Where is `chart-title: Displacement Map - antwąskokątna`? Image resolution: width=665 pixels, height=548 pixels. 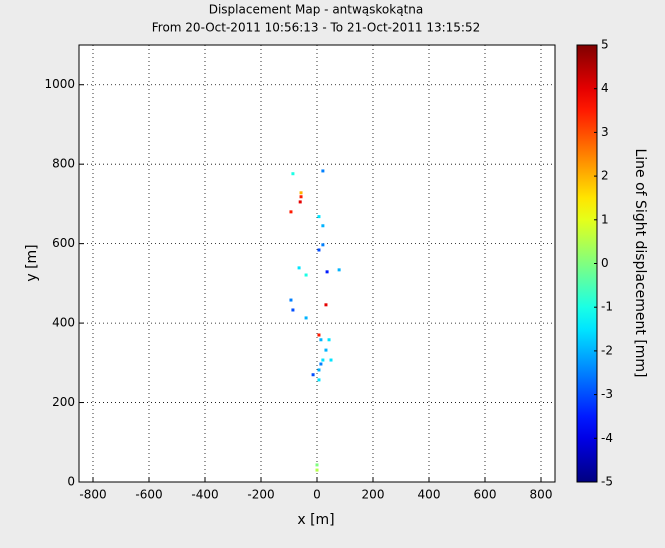 chart-title: Displacement Map - antwąskokątna is located at coordinates (316, 10).